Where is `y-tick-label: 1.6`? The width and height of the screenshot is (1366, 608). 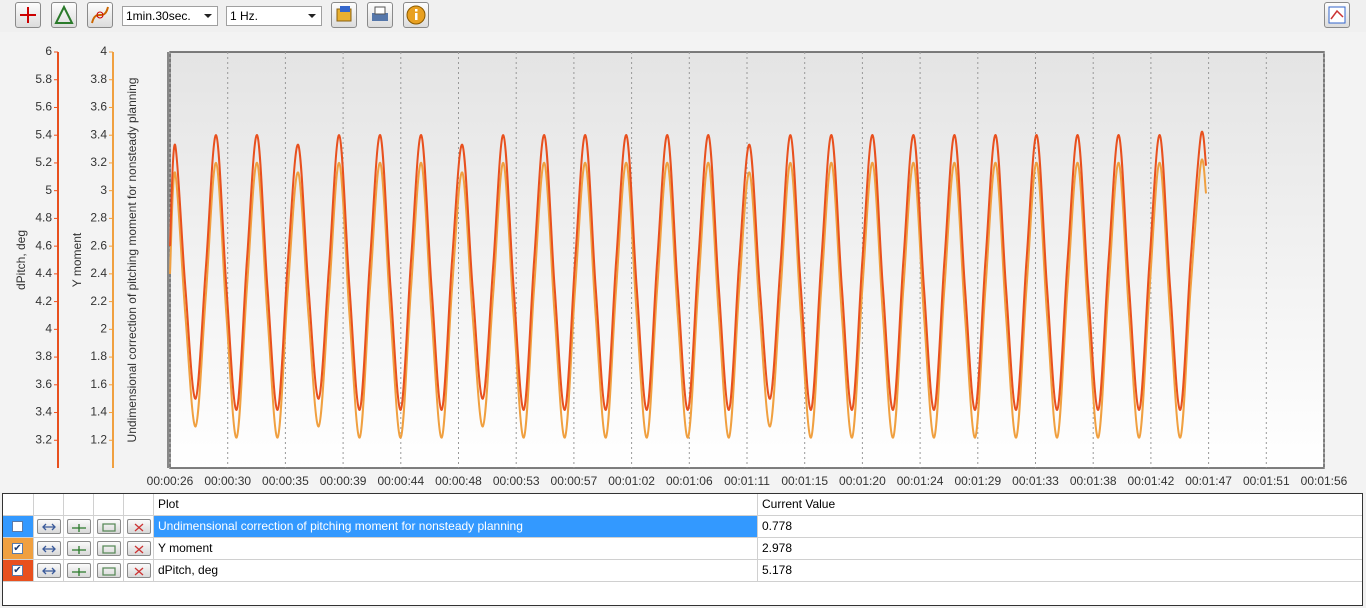 y-tick-label: 1.6 is located at coordinates (98, 384).